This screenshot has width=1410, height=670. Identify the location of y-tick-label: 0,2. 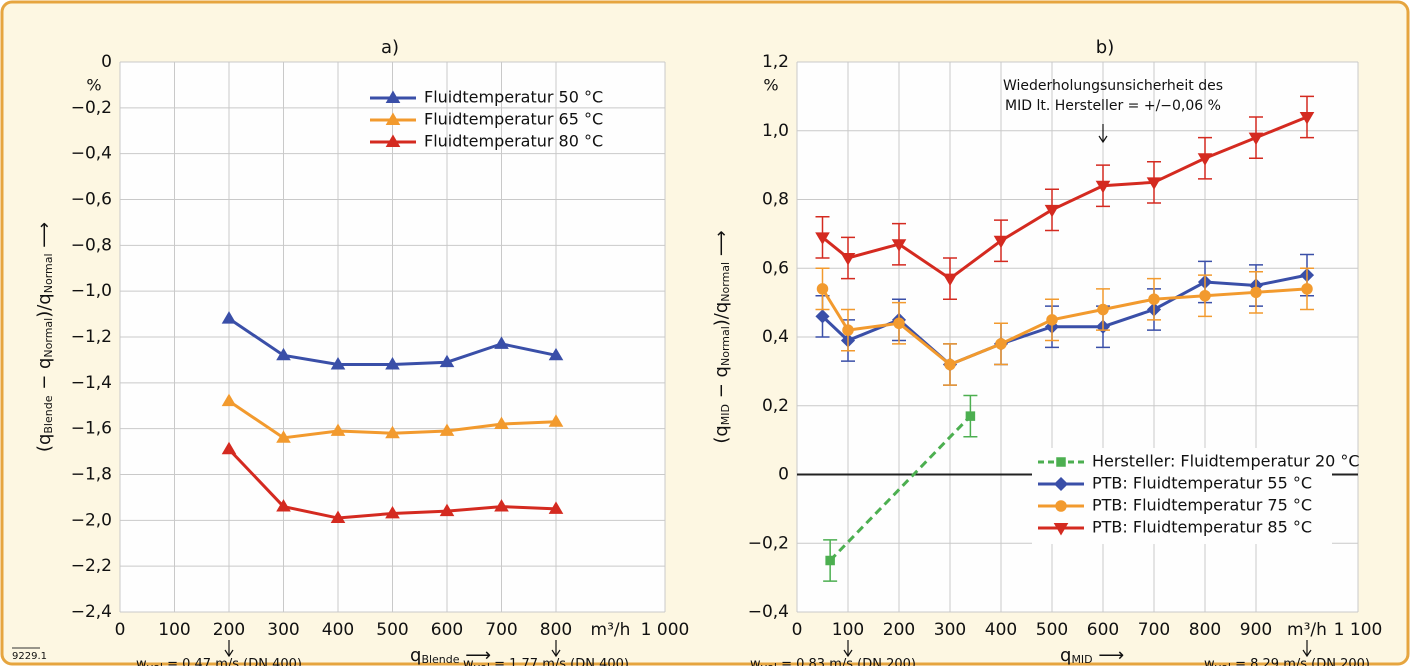
(775, 406).